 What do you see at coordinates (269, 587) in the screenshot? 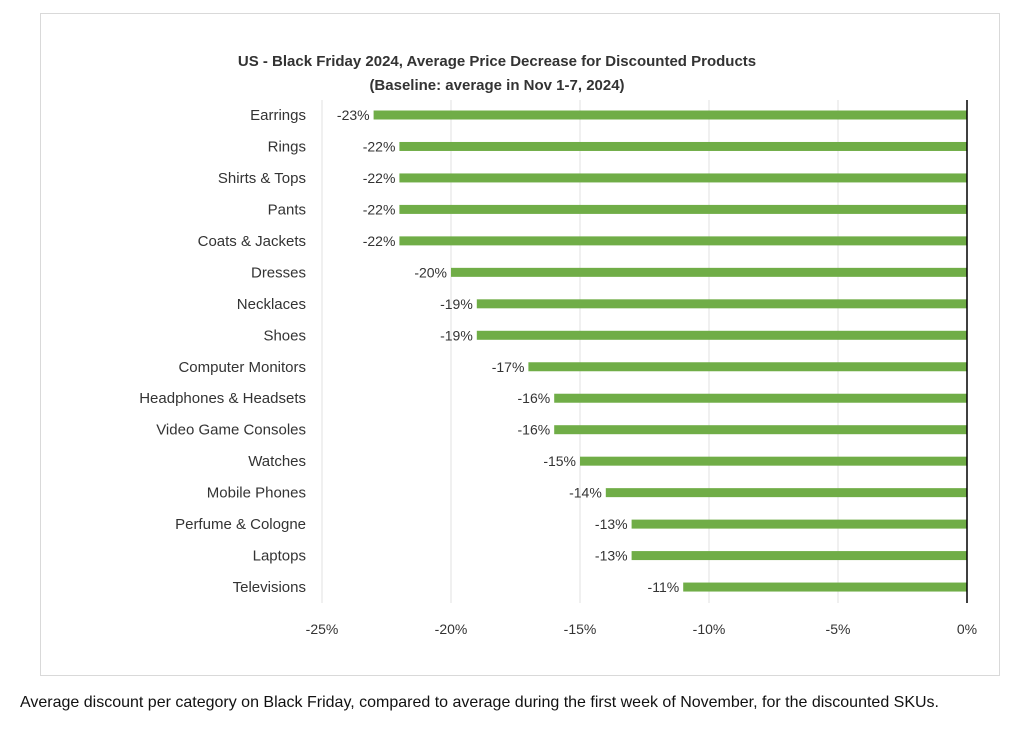
I see `category-label: Televisions` at bounding box center [269, 587].